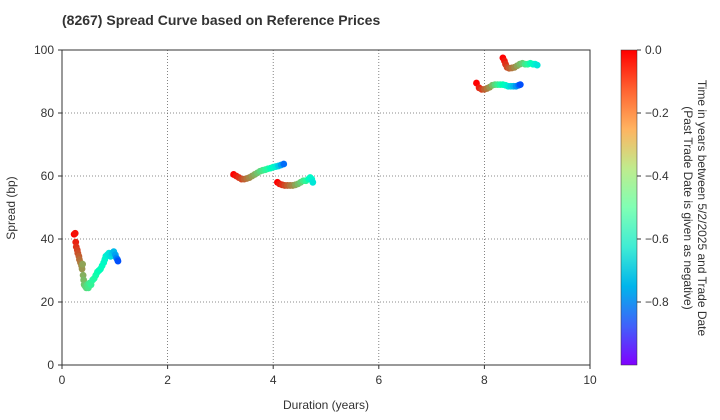  I want to click on x-tick-label: 4, so click(273, 380).